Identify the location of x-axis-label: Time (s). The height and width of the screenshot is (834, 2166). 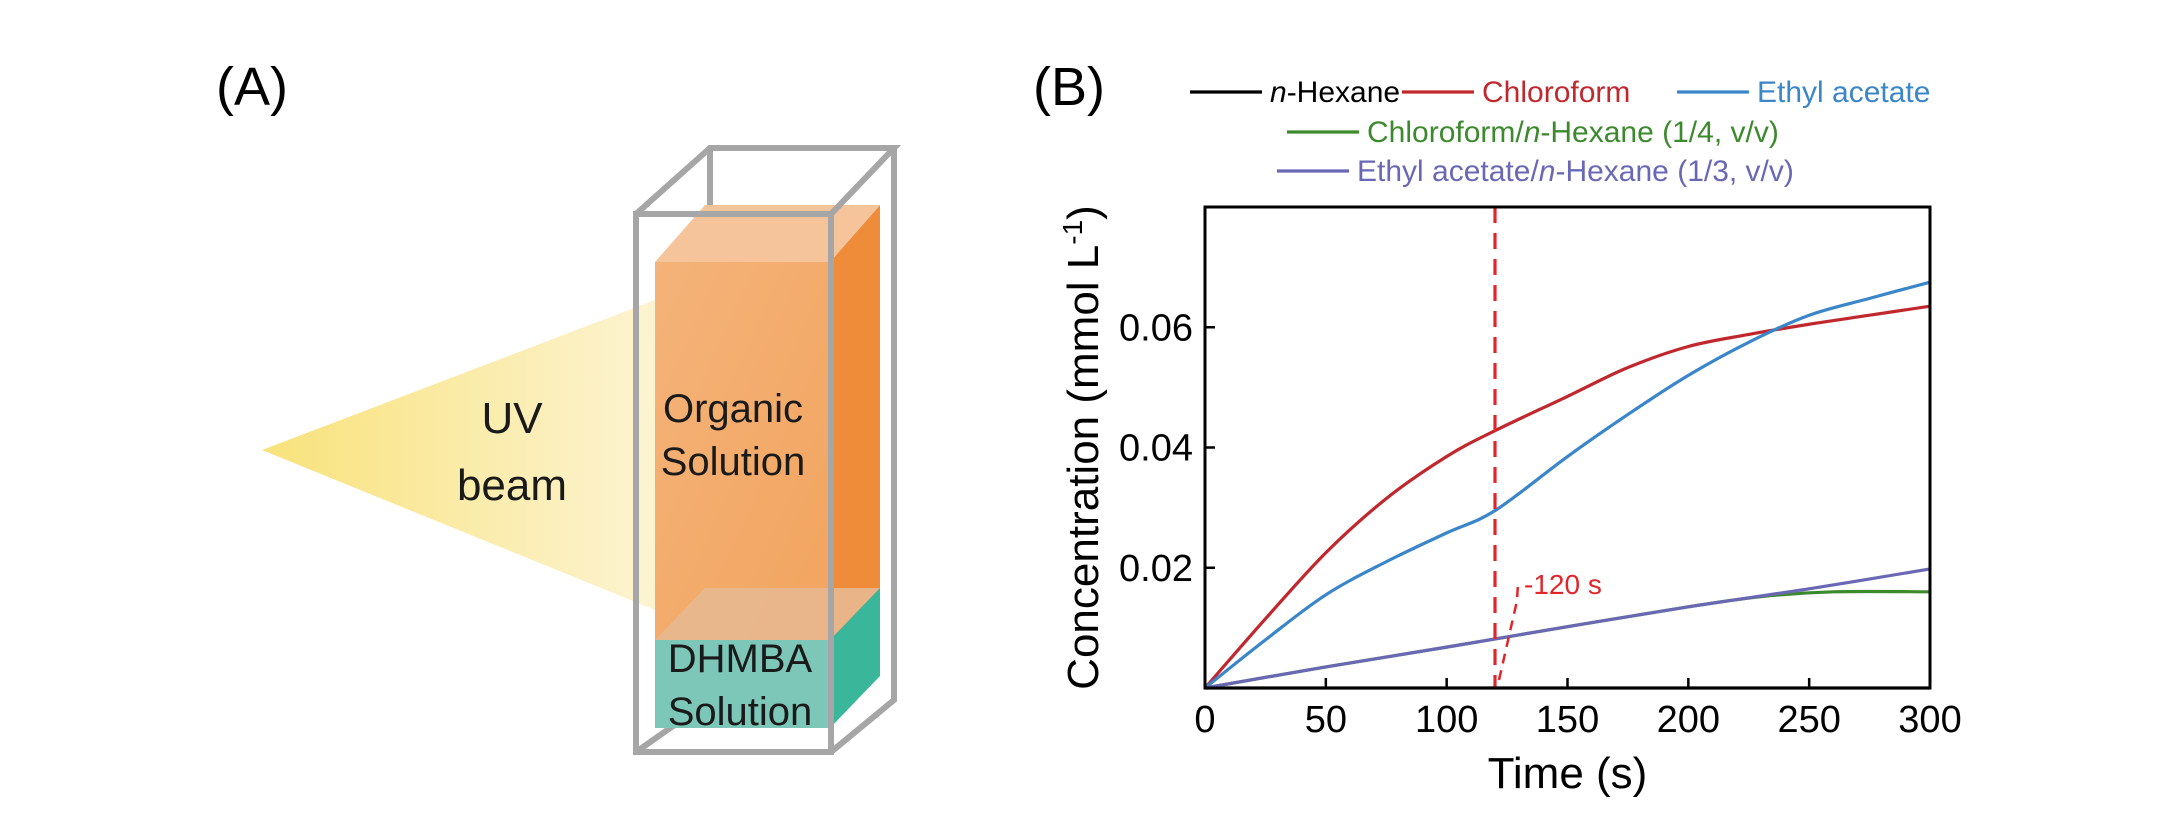
(1568, 773).